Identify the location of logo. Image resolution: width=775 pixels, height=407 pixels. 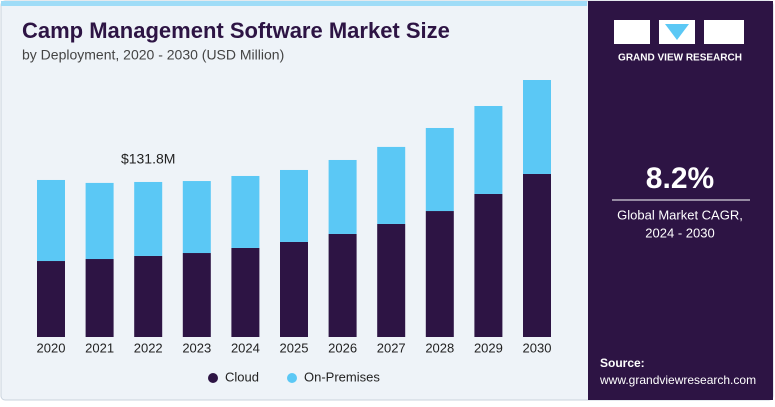
(679, 32).